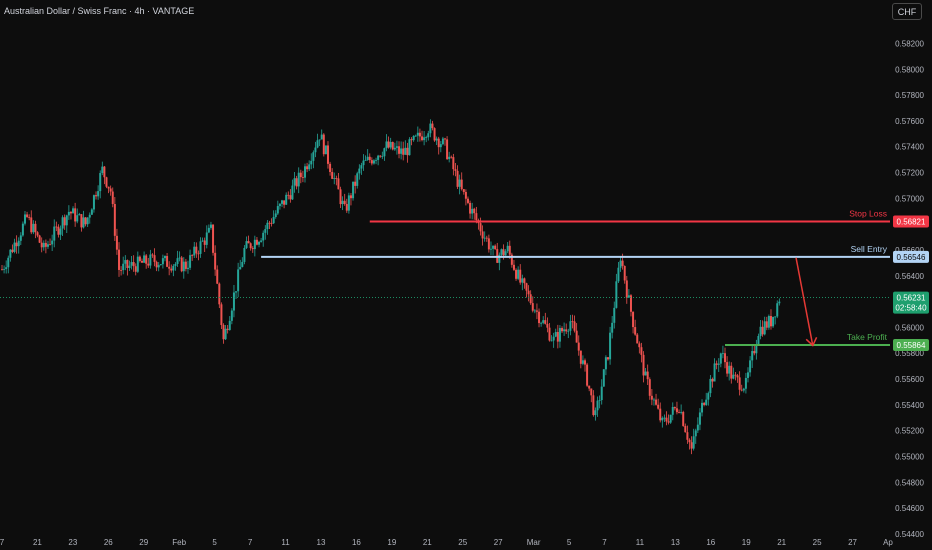 The width and height of the screenshot is (932, 550). Describe the element at coordinates (179, 542) in the screenshot. I see `x-tick-label: Feb` at that location.